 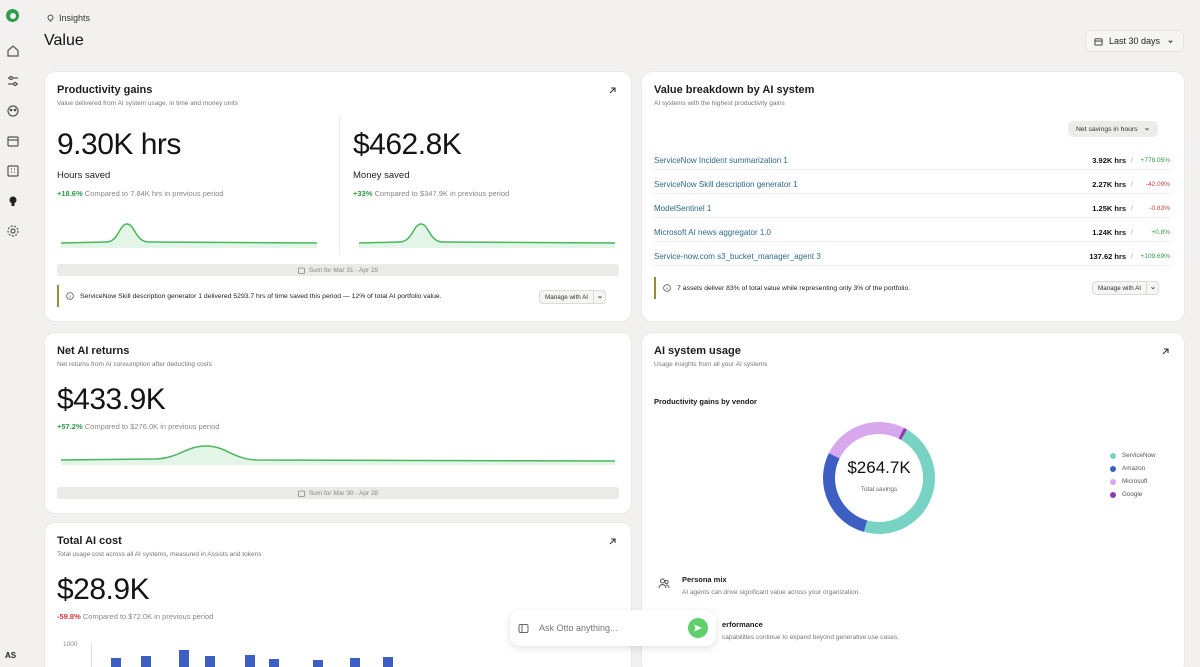 I want to click on hours-compare-text: Compared to 7.84K hrs in previous period, so click(x=154, y=193).